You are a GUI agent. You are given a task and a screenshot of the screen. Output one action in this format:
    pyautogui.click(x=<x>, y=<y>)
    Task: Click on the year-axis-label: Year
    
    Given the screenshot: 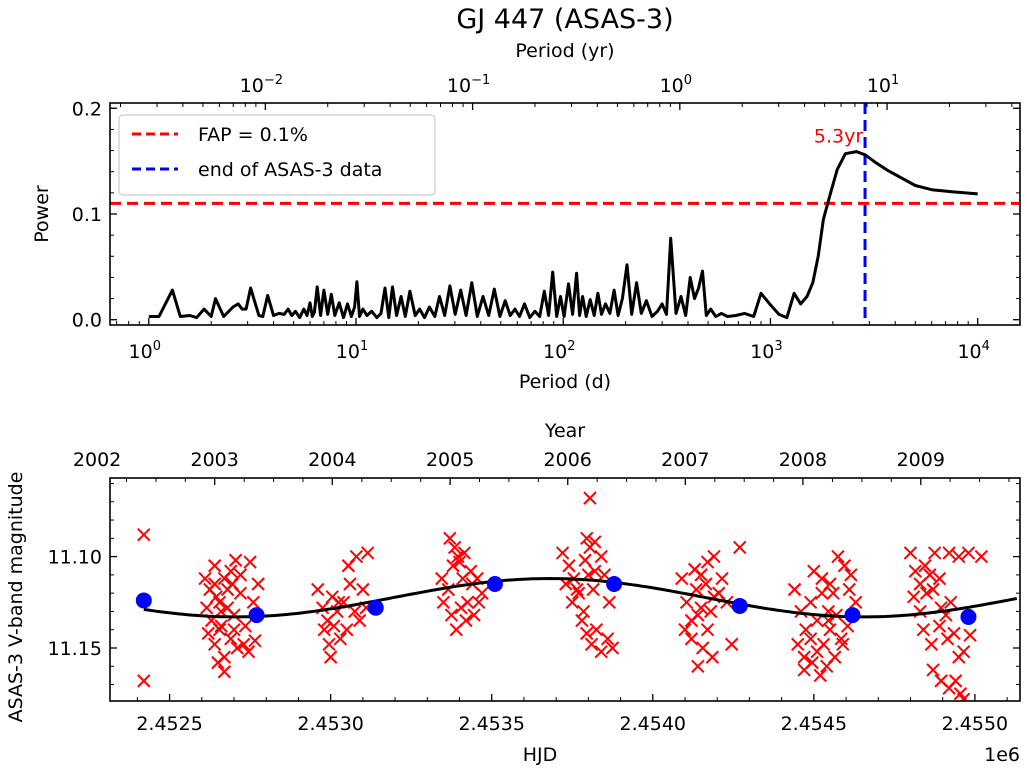 What is the action you would take?
    pyautogui.click(x=564, y=431)
    